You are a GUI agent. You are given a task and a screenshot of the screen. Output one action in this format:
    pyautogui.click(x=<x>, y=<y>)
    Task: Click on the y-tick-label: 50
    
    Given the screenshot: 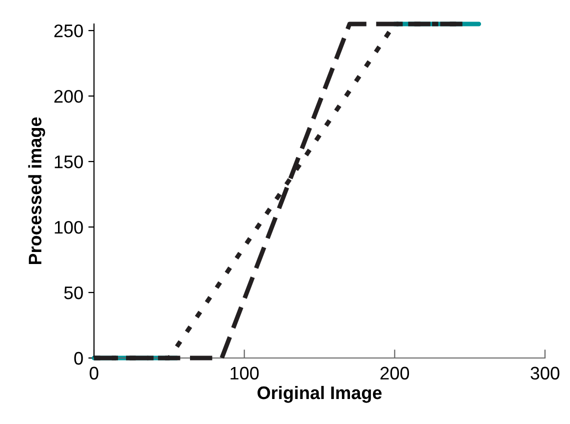 What is the action you would take?
    pyautogui.click(x=73, y=293)
    